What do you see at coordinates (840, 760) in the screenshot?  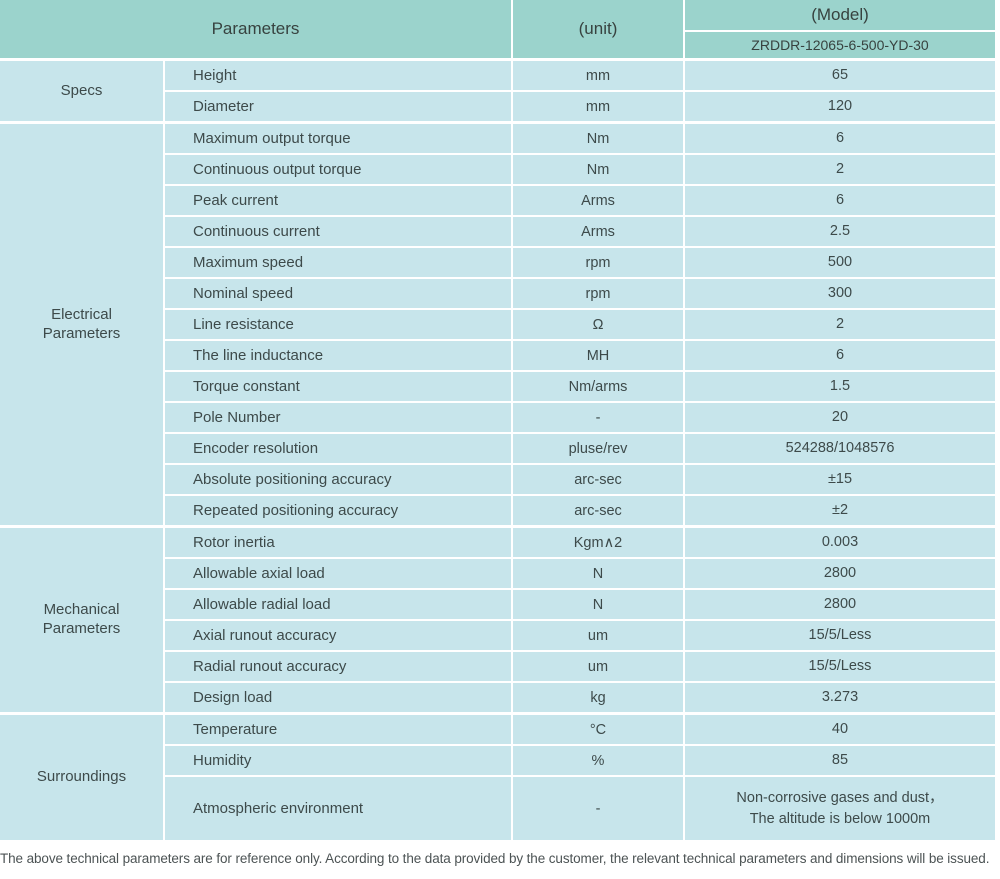 I see `parameter-value: 85` at bounding box center [840, 760].